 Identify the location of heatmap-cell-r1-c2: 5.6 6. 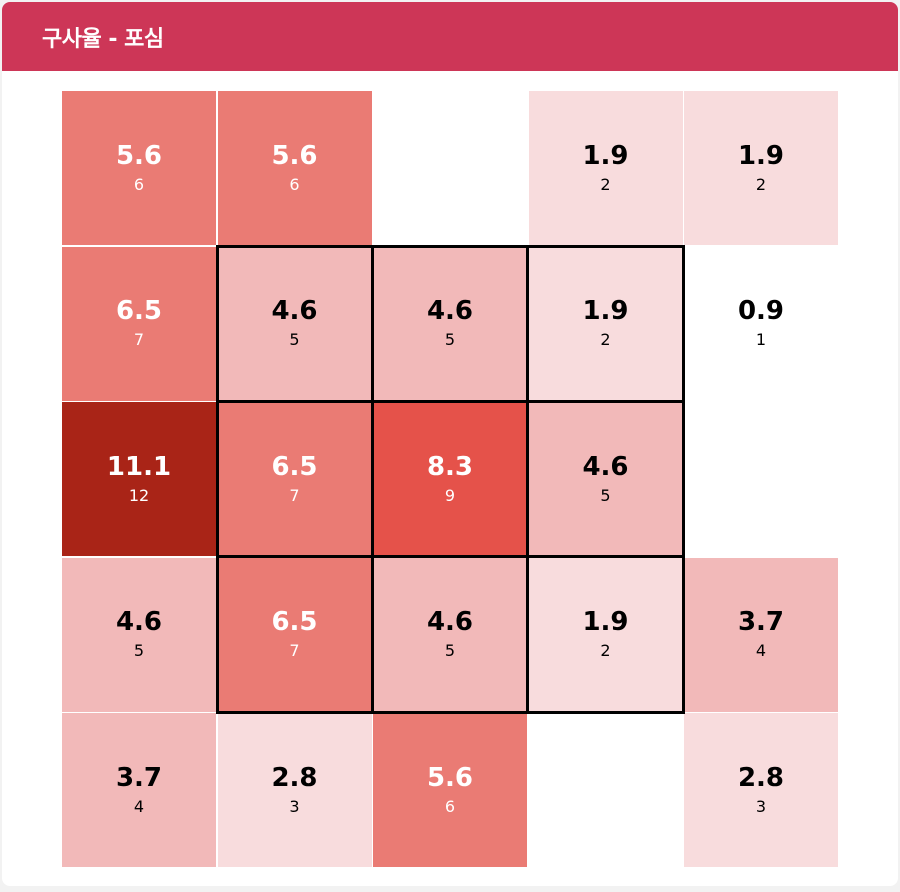
(294, 168).